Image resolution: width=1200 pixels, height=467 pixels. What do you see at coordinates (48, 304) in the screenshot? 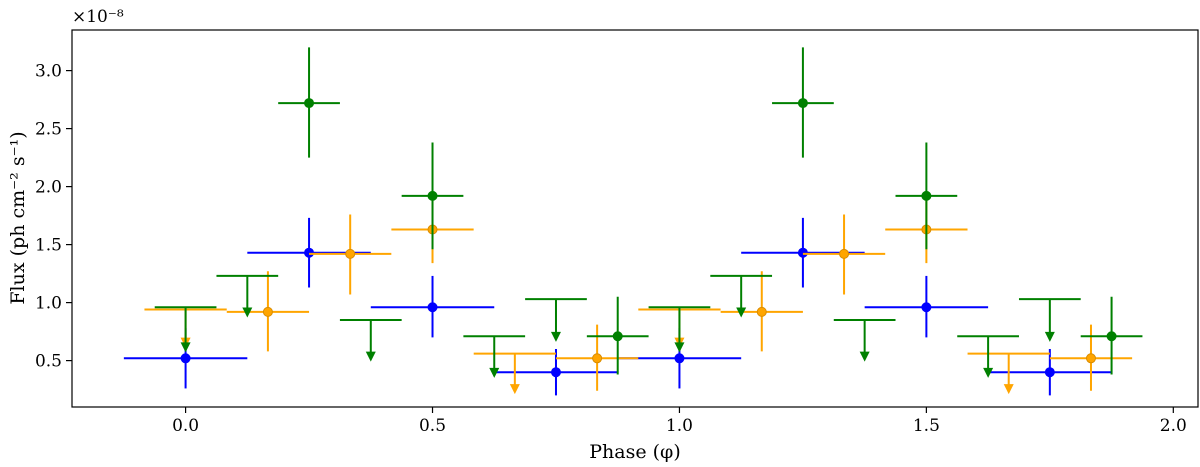
I see `y-tick-label: 1.0` at bounding box center [48, 304].